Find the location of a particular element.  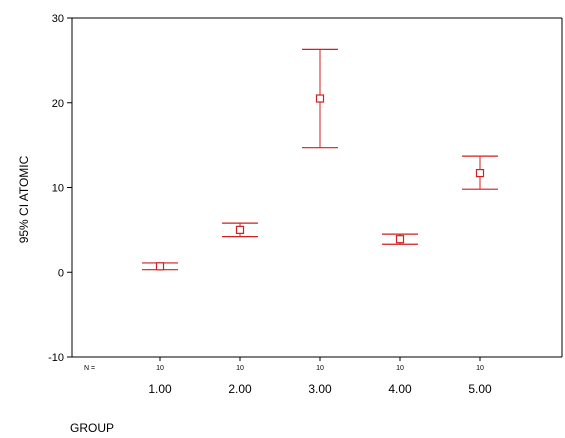

y-tick-label: 0 is located at coordinates (61, 273).